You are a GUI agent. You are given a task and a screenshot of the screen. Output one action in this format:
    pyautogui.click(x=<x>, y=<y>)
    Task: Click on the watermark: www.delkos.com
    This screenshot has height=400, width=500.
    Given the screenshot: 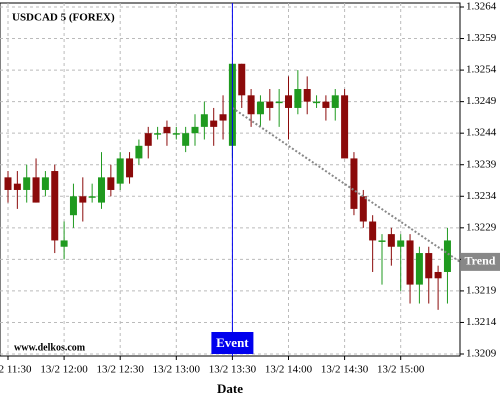 What is the action you would take?
    pyautogui.click(x=50, y=347)
    